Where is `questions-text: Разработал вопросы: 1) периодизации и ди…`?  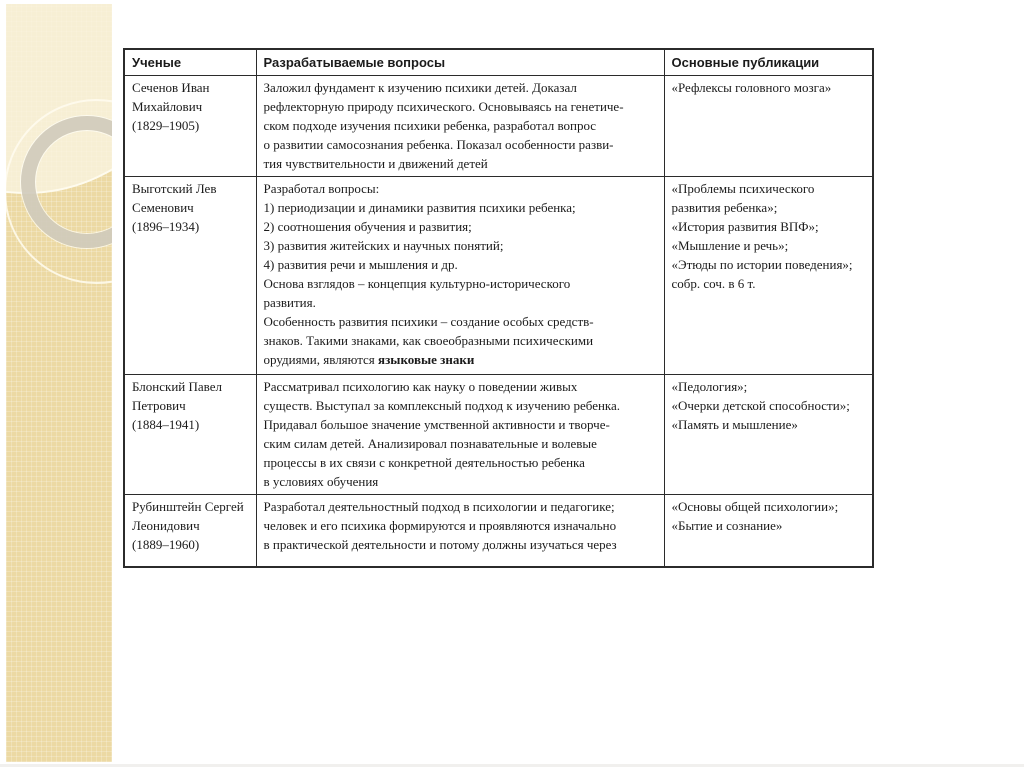 questions-text: Разработал вопросы: 1) периодизации и ди… is located at coordinates (428, 264).